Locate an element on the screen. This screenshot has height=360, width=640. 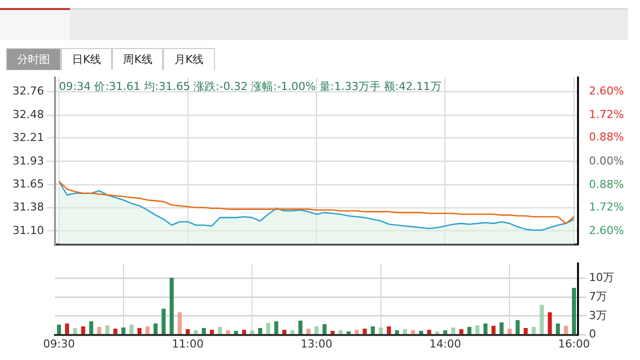
x-tick-label: 13:00 is located at coordinates (316, 343).